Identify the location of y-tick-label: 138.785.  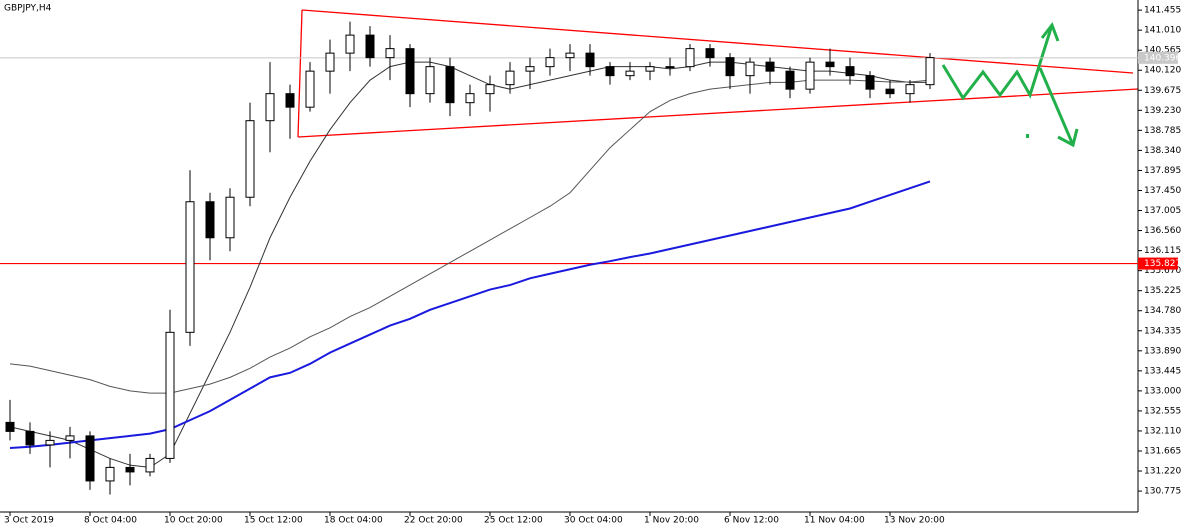
(1162, 131).